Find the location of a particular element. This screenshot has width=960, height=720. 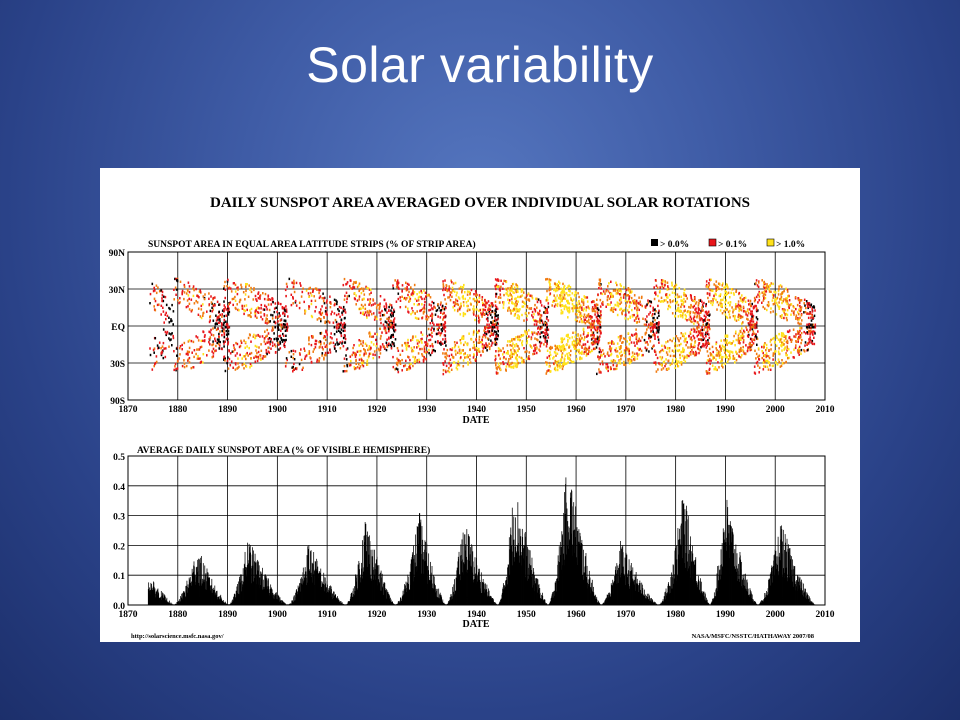

butterfly-x-tick-label: 1880 is located at coordinates (177, 410).